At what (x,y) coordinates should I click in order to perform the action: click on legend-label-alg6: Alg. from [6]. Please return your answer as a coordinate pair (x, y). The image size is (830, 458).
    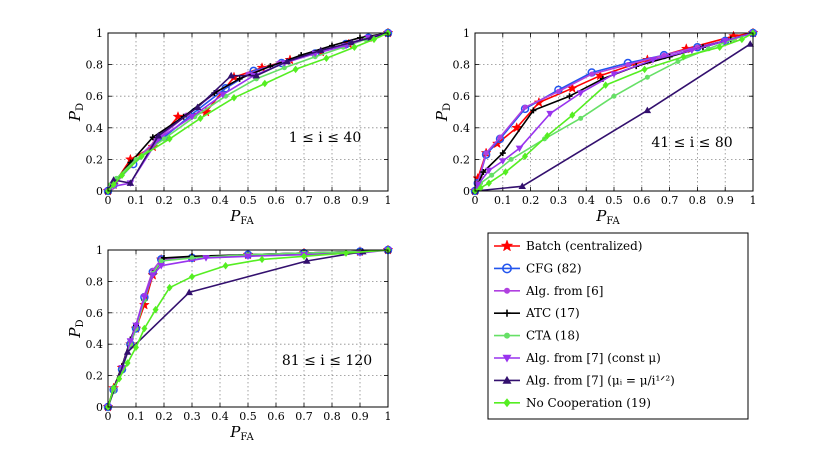
    Looking at the image, I should click on (564, 291).